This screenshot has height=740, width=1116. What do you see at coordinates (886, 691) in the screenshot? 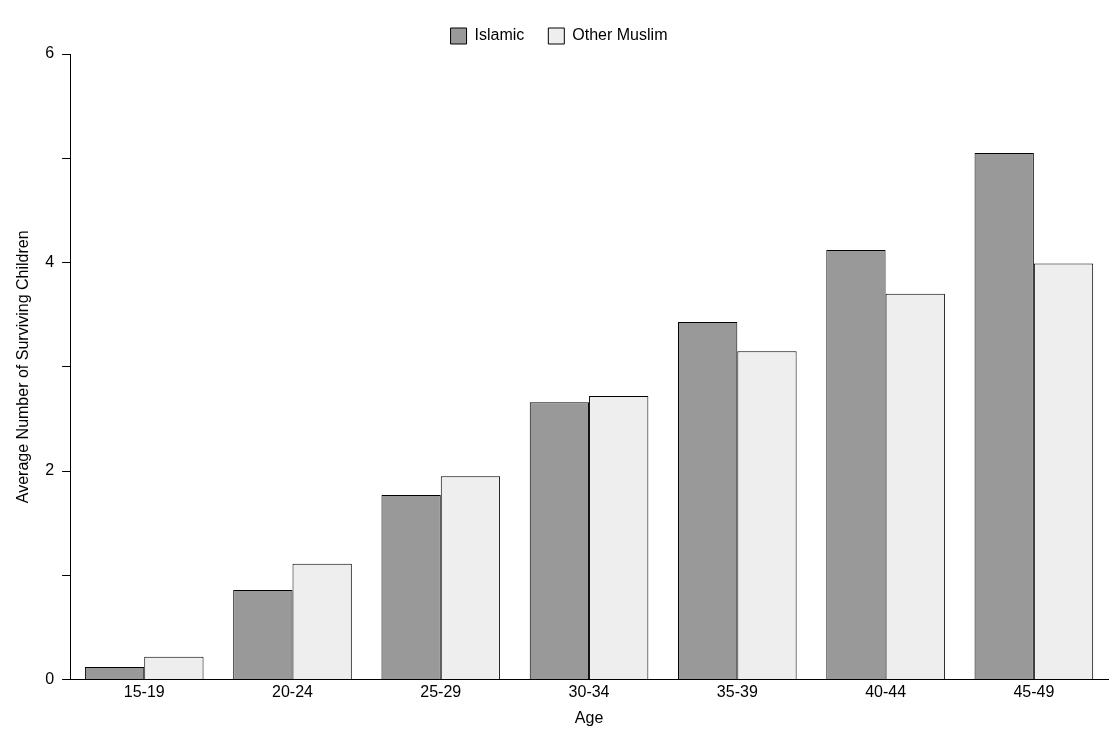
I see `x-tick-label: 40-44` at bounding box center [886, 691].